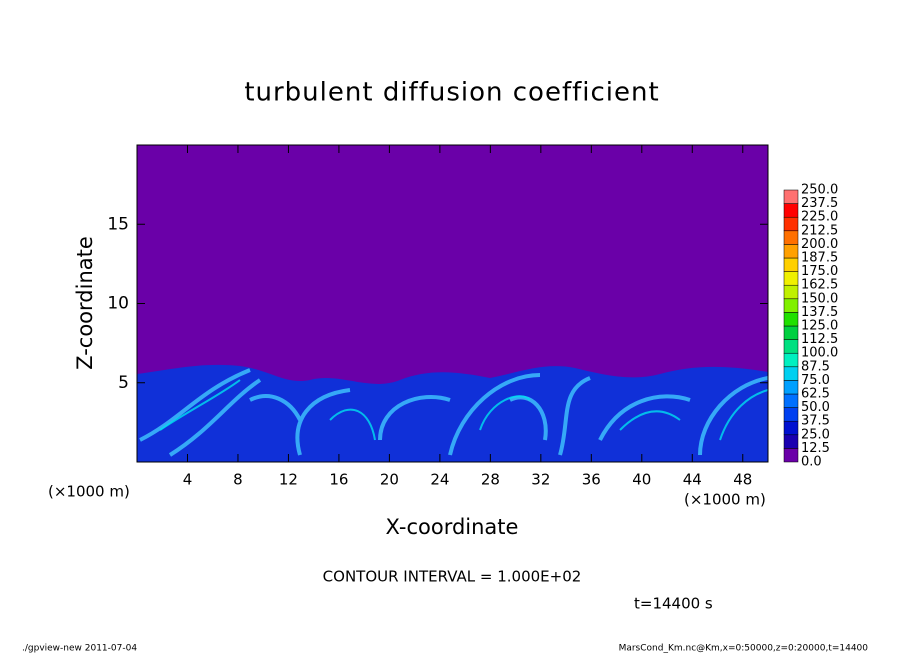 The image size is (904, 654). What do you see at coordinates (819, 312) in the screenshot?
I see `colorbar-label: 137.5` at bounding box center [819, 312].